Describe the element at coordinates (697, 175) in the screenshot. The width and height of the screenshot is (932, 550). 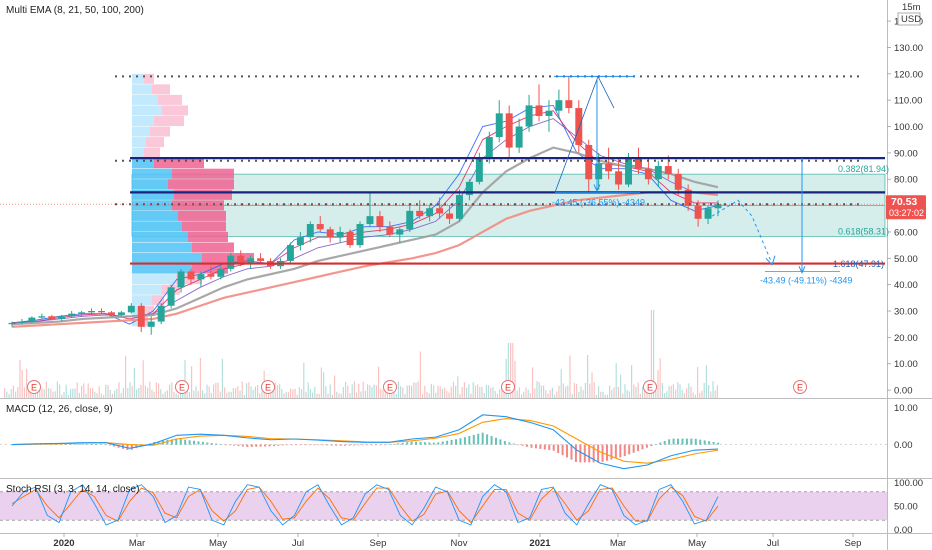
I see `drawings` at that location.